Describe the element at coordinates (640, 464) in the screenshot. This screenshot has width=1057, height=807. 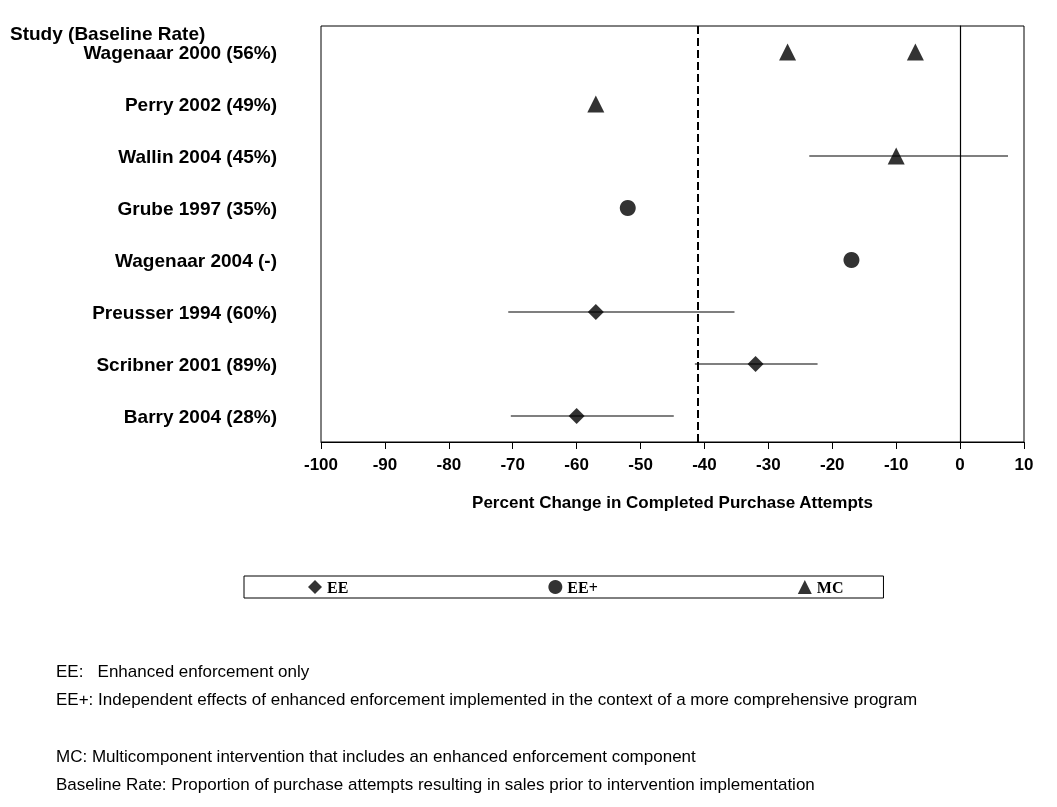
I see `x-tick-label: -50` at that location.